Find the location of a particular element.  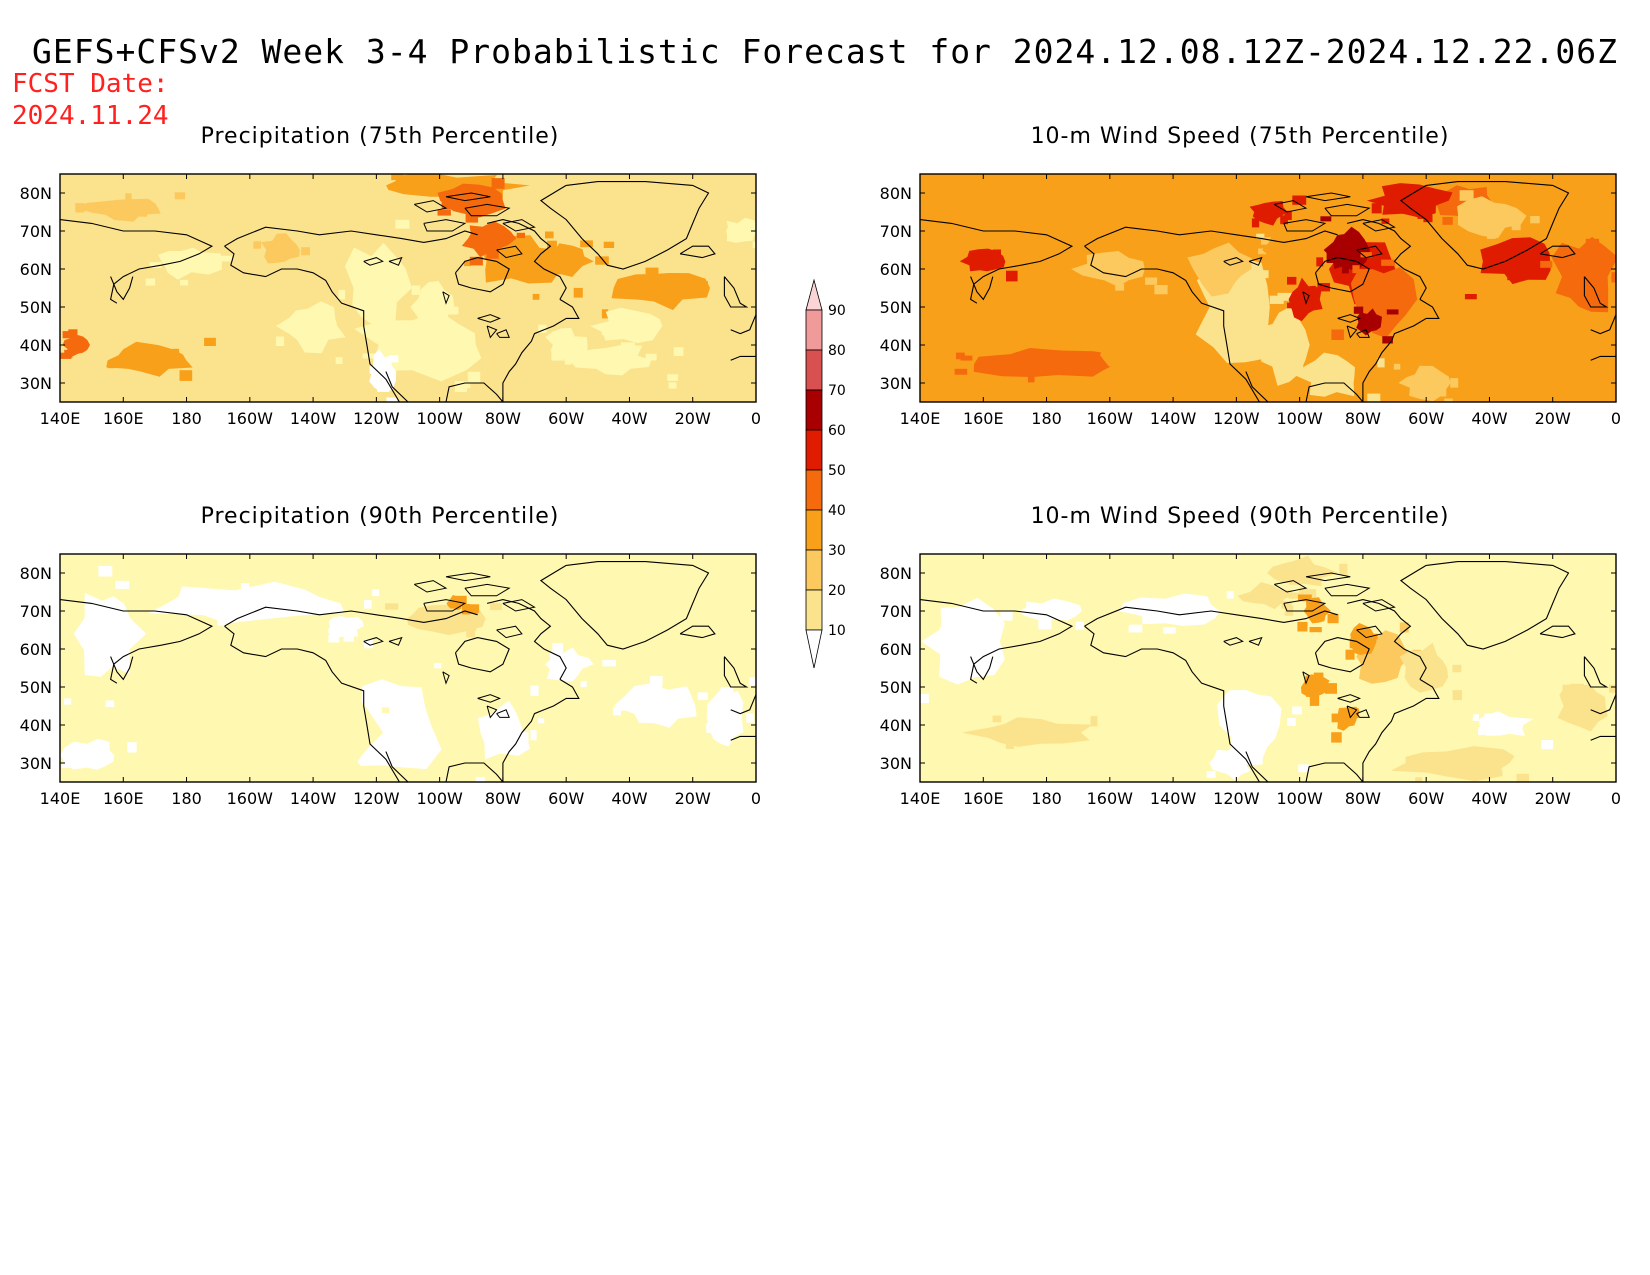

lon-tick-label: 180 is located at coordinates (1046, 798).